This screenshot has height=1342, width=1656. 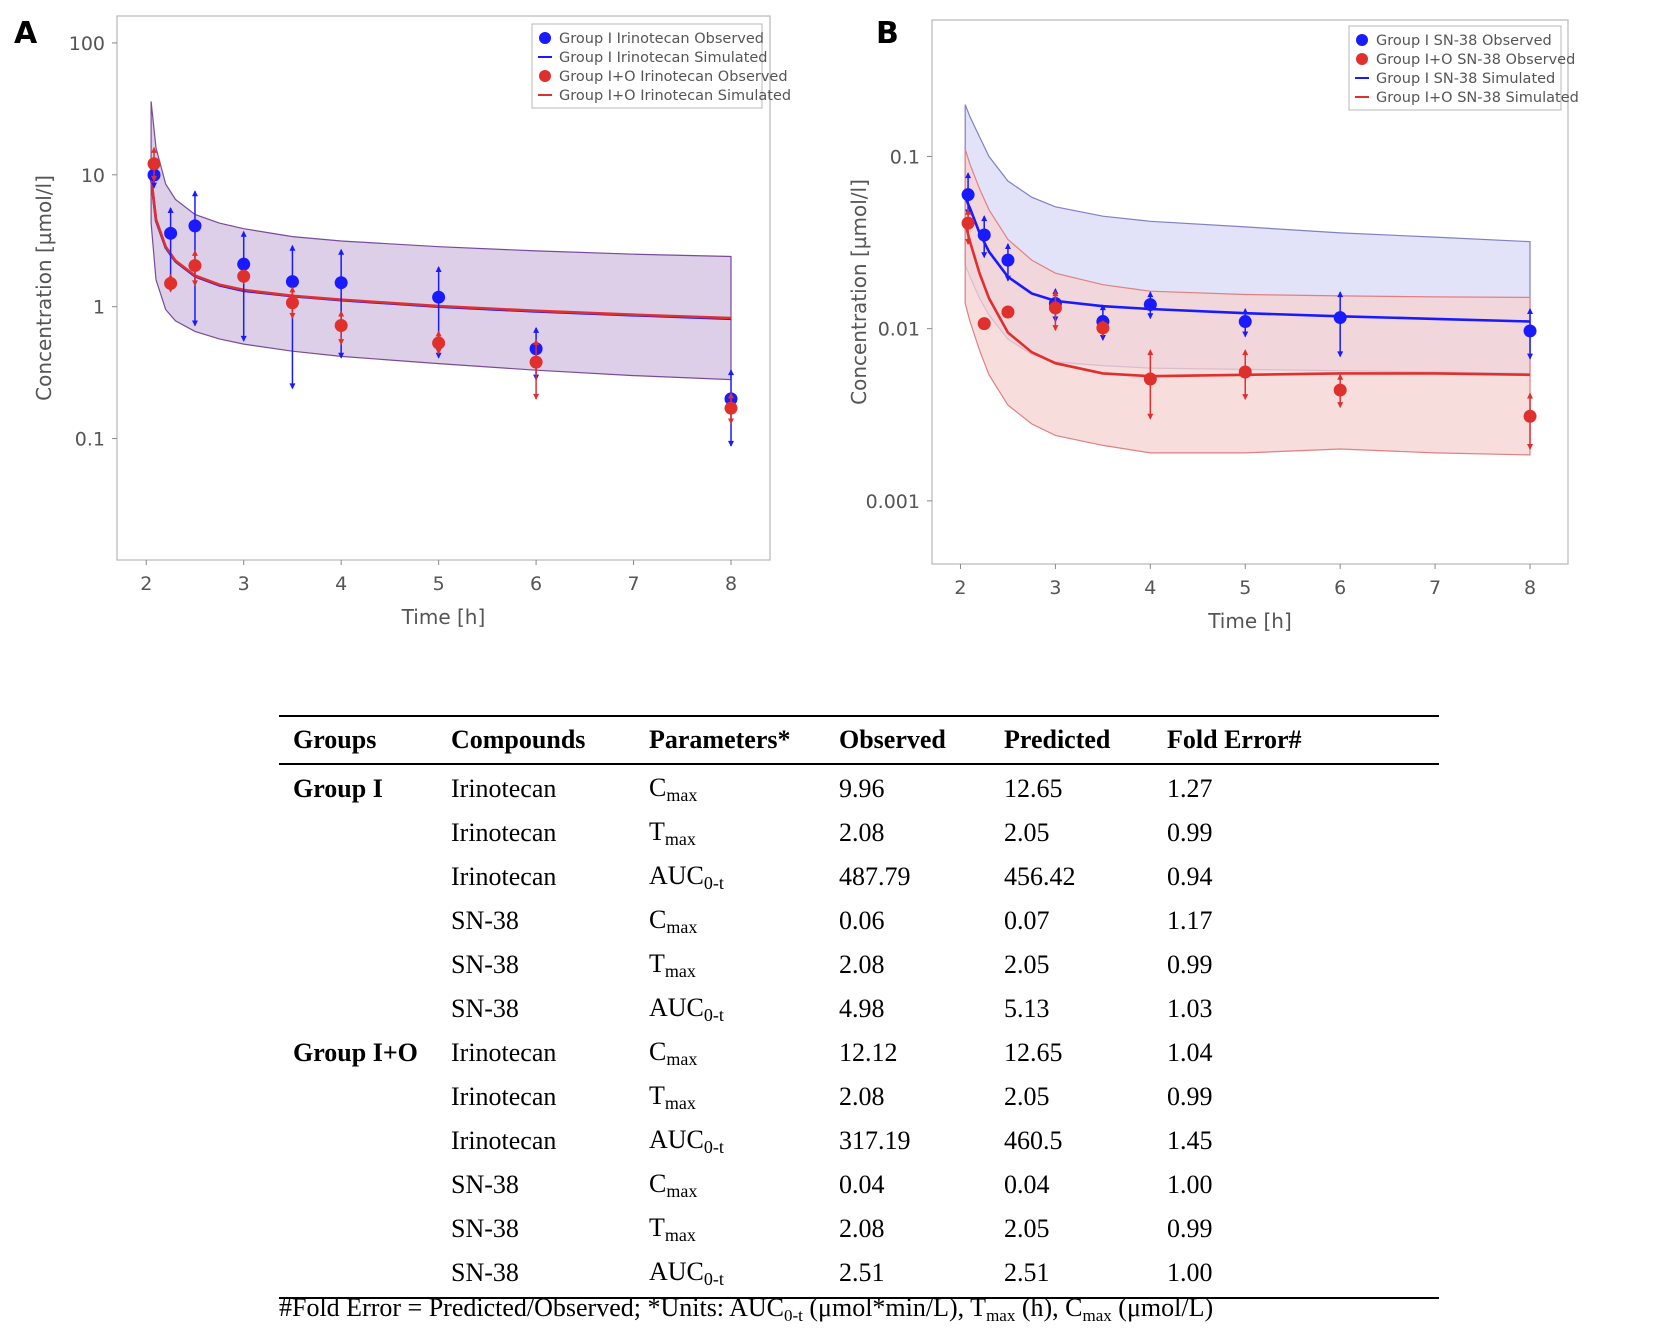 What do you see at coordinates (439, 584) in the screenshot?
I see `x-tick-label: 5` at bounding box center [439, 584].